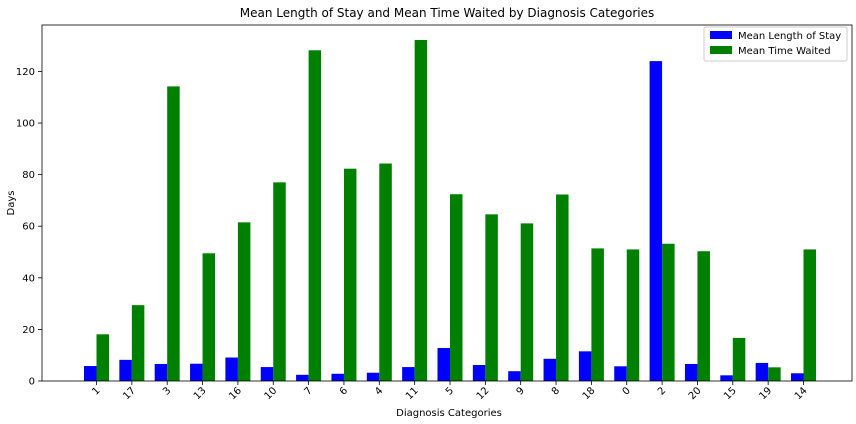 This screenshot has width=856, height=424. I want to click on y-tick-label: 120, so click(25, 72).